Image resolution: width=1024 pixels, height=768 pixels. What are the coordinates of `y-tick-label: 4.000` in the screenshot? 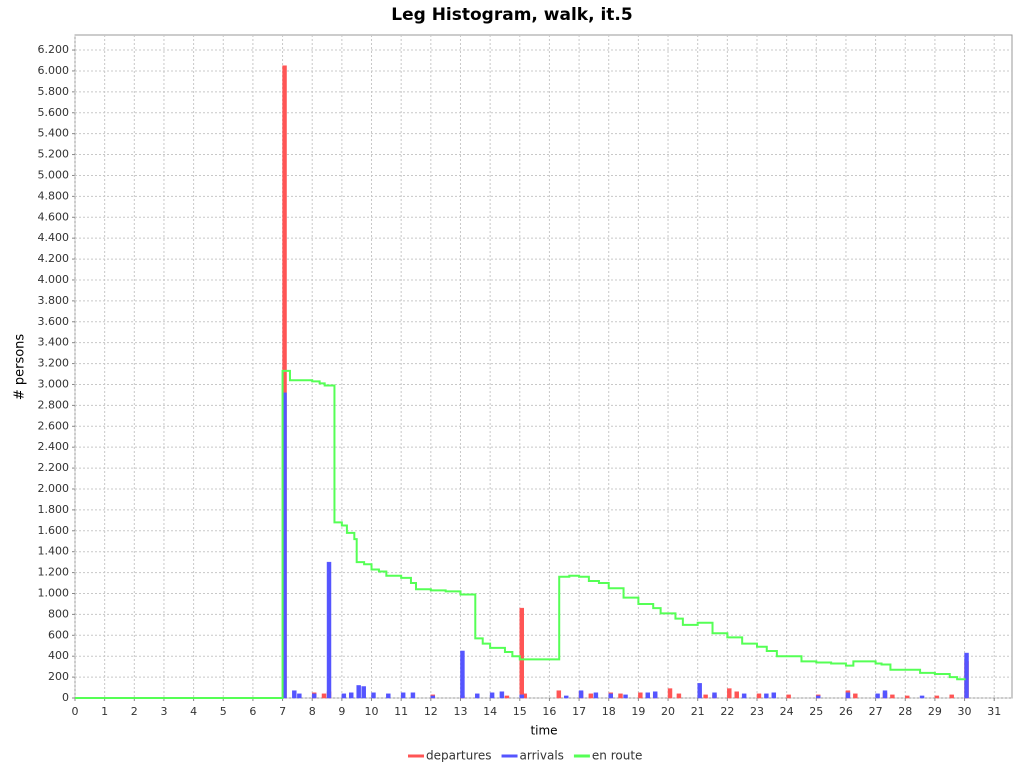 It's located at (54, 279).